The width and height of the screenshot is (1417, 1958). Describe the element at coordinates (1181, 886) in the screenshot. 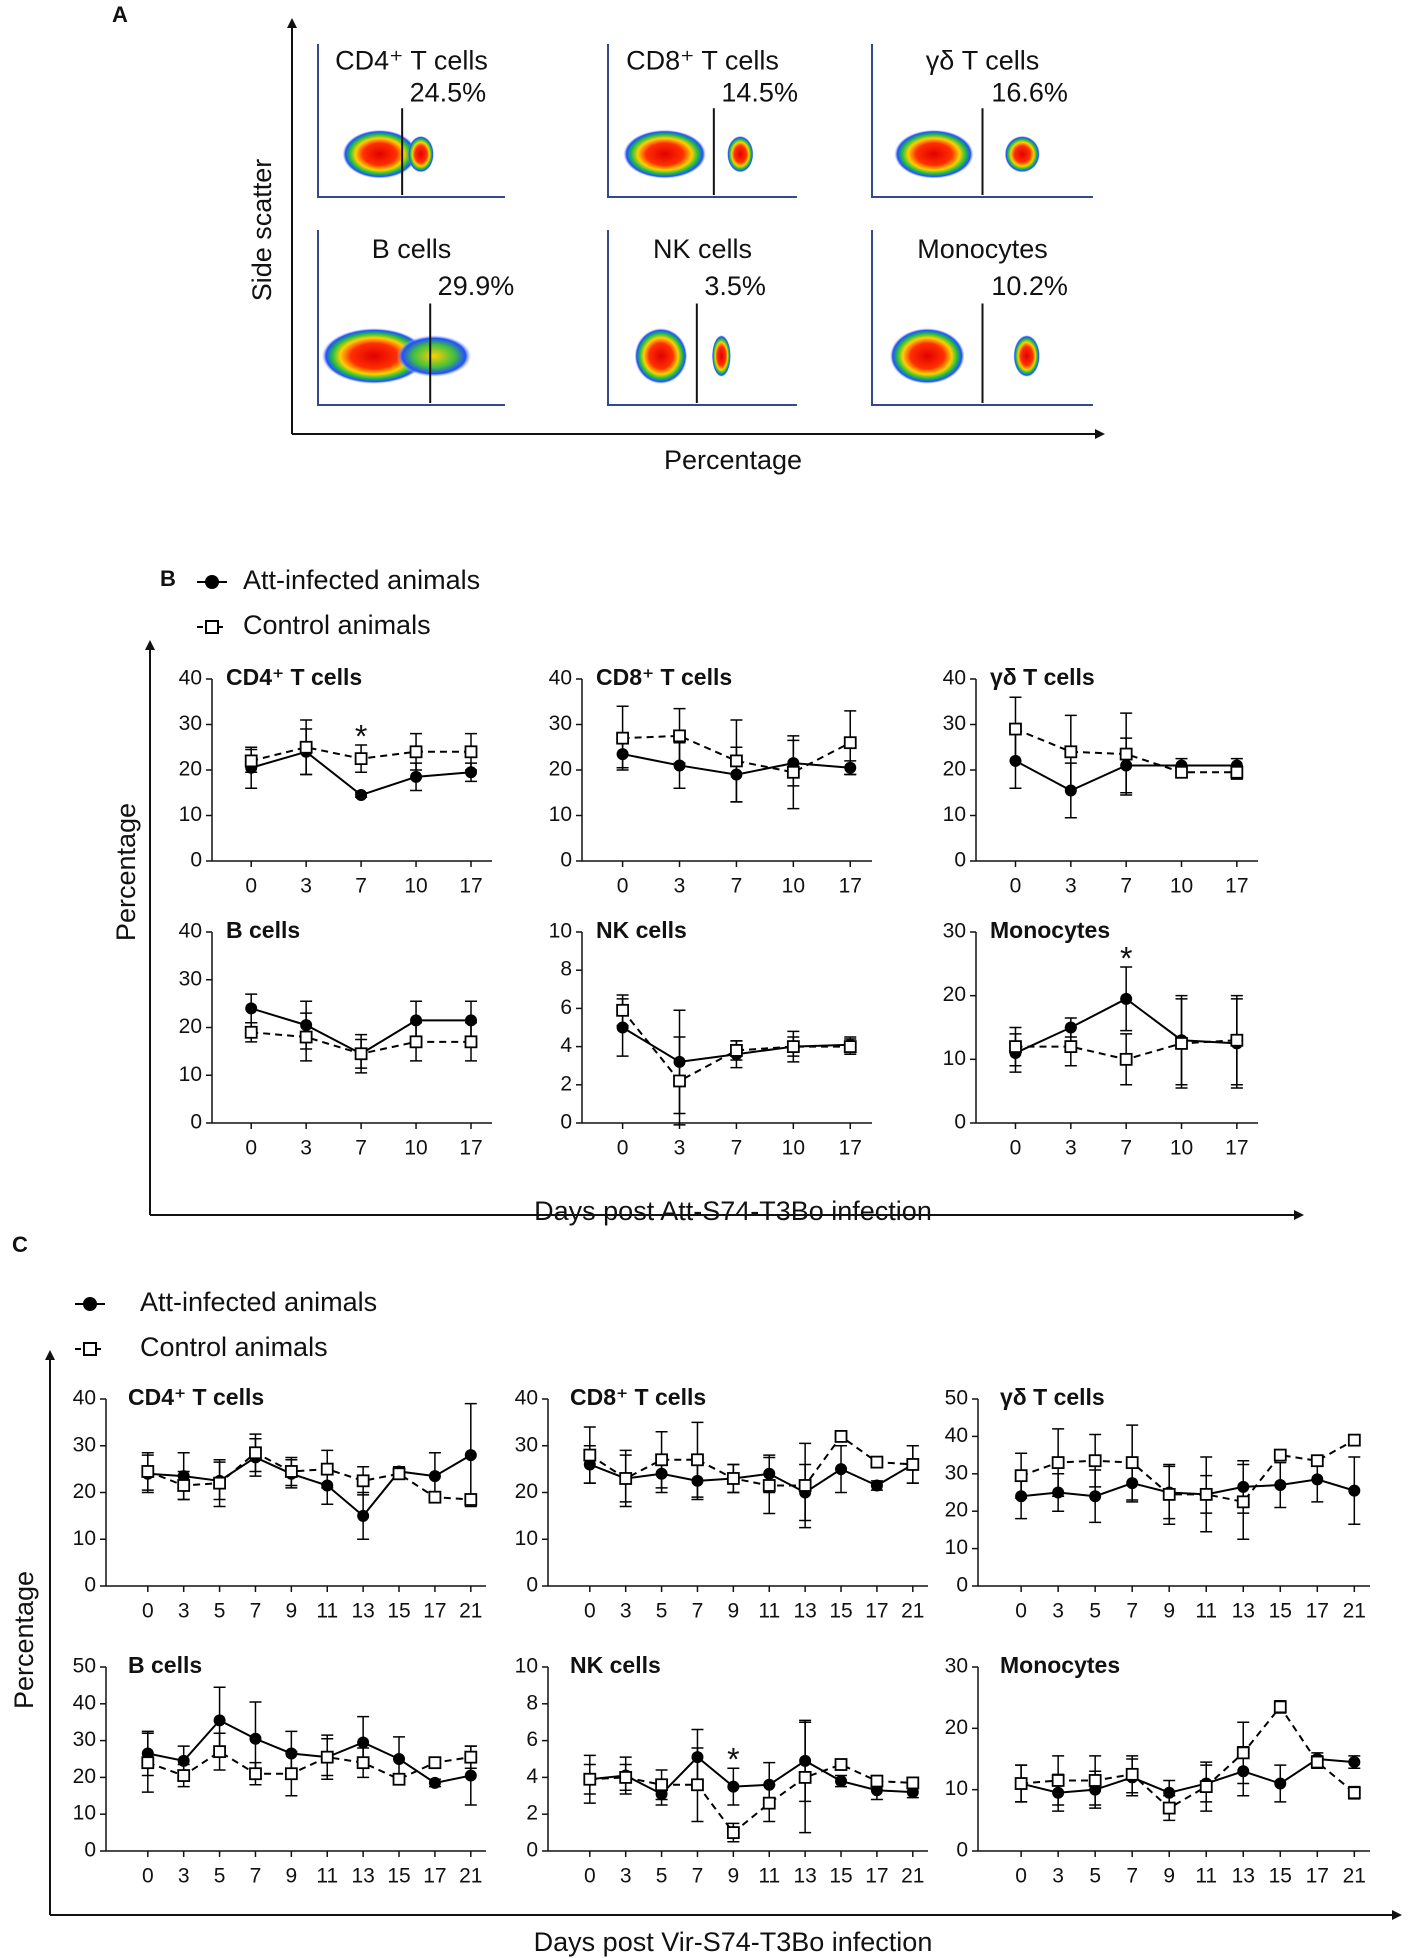

I see `x-tick-label: 10` at that location.